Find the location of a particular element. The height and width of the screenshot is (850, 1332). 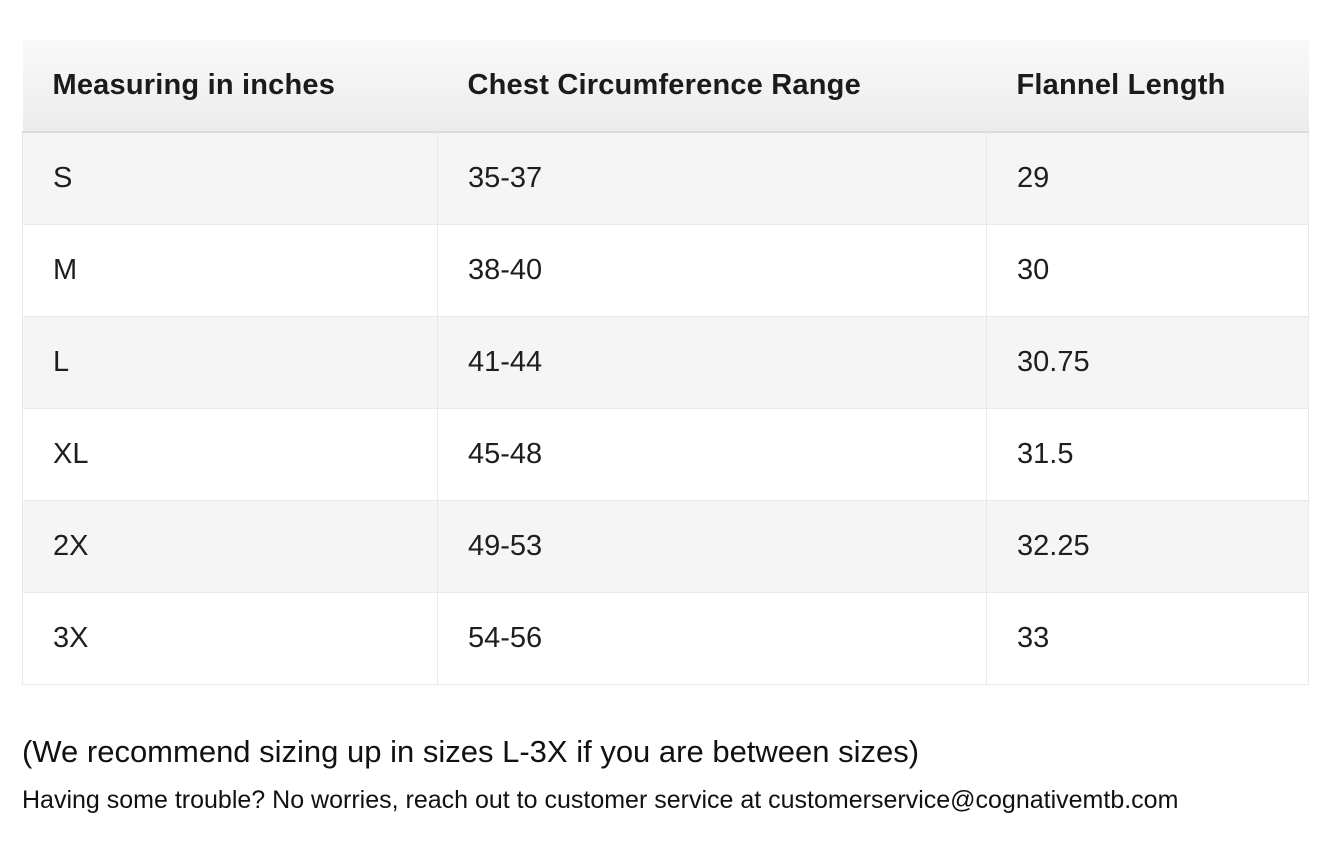

table-row-2x: 2X 49-53 32.25 is located at coordinates (665, 546).